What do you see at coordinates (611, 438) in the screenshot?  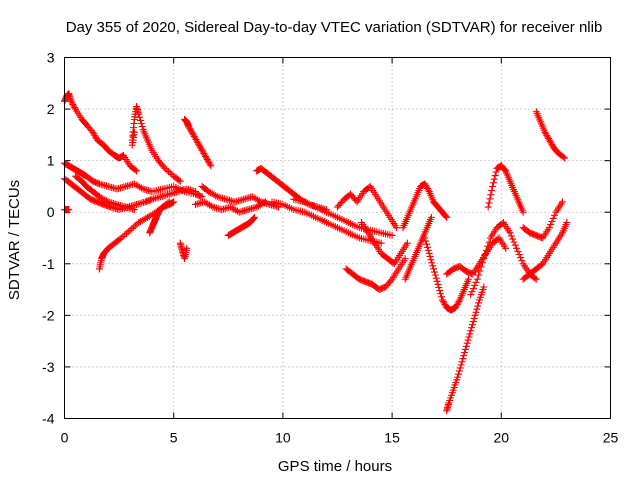 I see `x-tick-label: 25` at bounding box center [611, 438].